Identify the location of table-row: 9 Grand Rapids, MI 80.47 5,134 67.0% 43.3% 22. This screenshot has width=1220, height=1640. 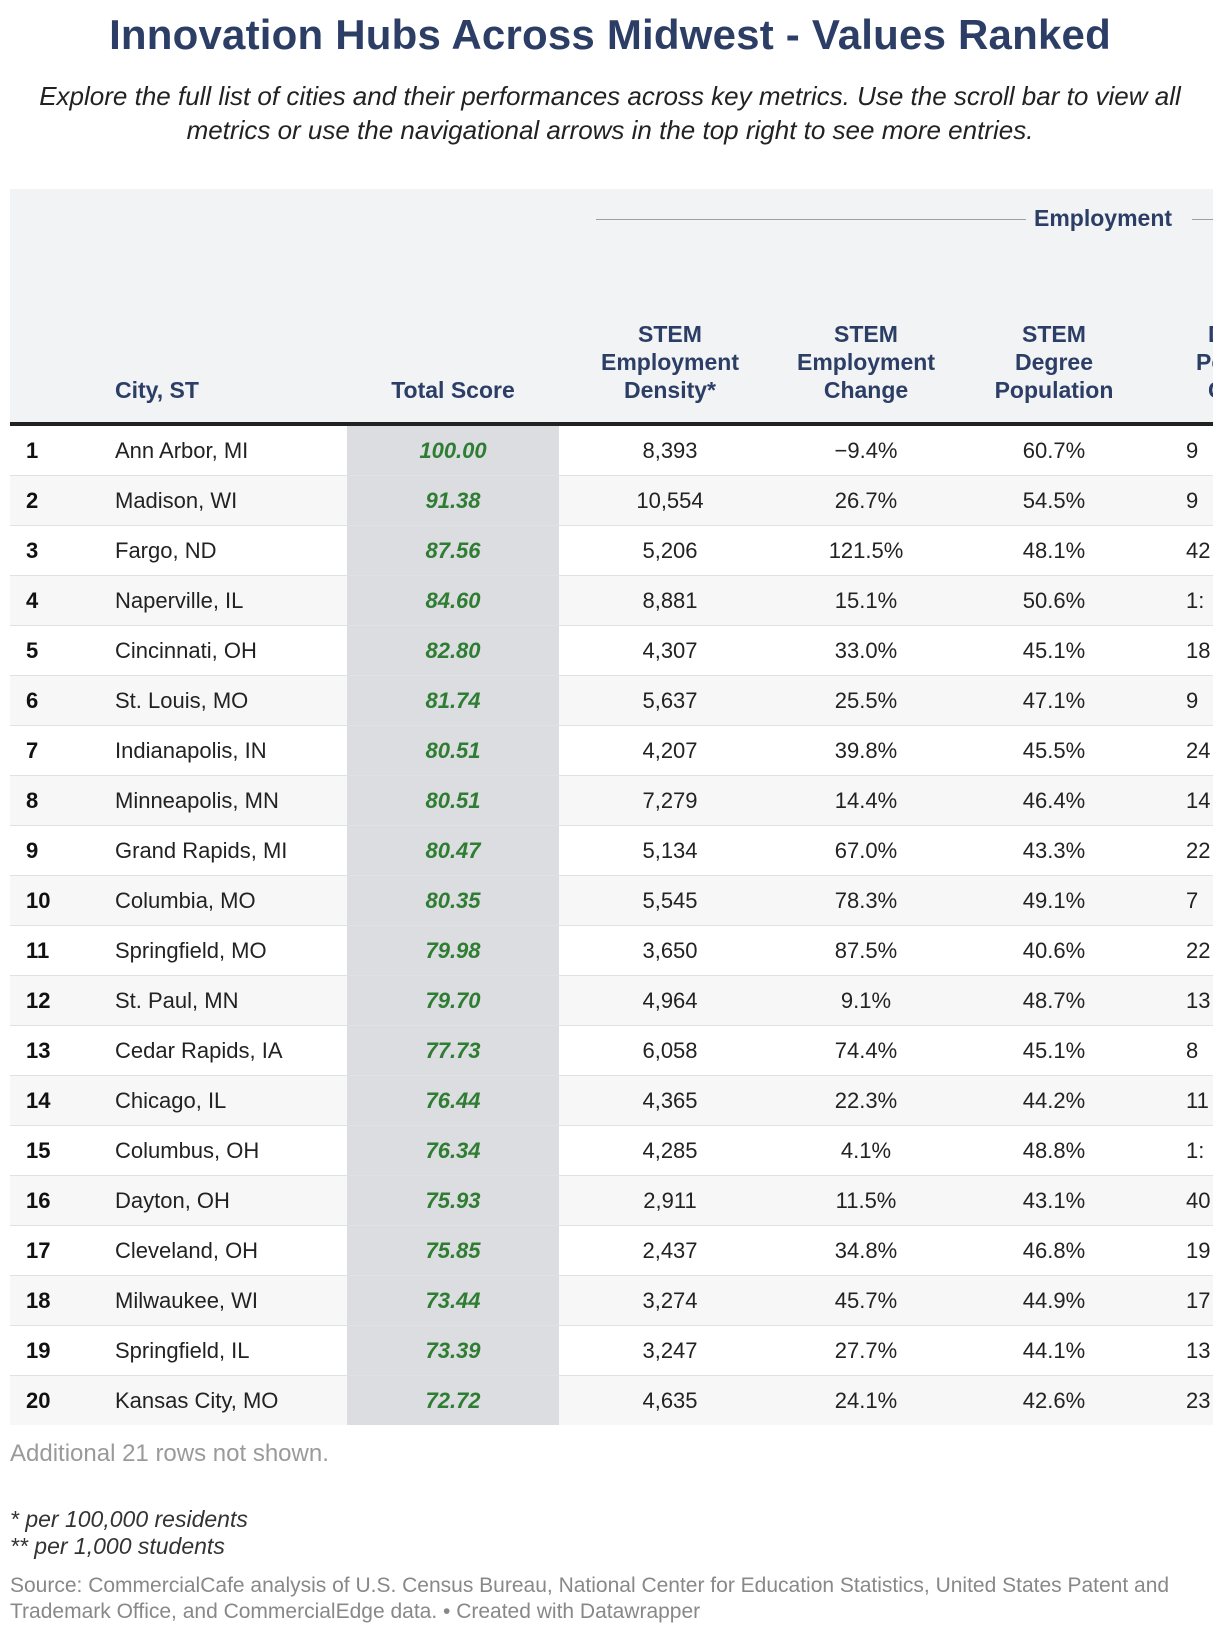
(611, 851).